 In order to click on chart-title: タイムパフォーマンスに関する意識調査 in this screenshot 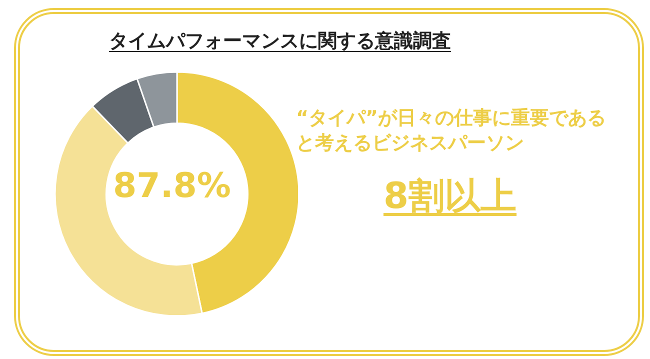, I will do `click(280, 41)`.